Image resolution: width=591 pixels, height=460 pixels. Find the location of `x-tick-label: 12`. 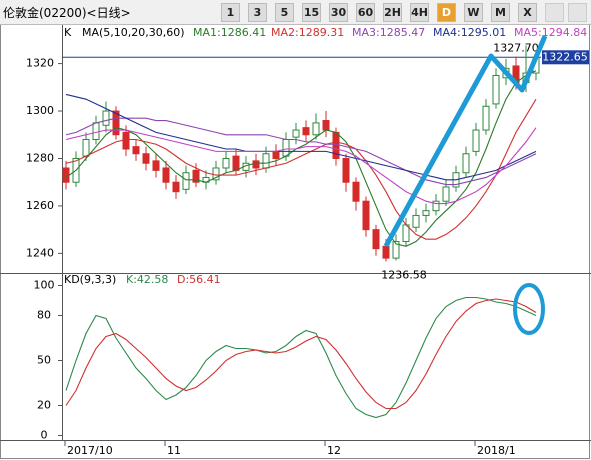

x-tick-label: 12 is located at coordinates (334, 450).